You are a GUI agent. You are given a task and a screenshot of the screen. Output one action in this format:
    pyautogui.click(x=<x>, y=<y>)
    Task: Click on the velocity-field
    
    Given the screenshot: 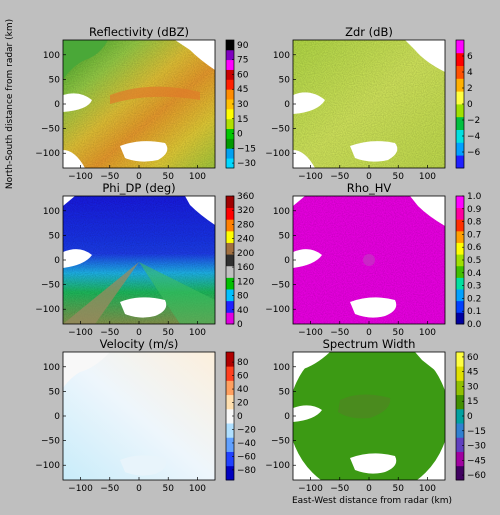 What is the action you would take?
    pyautogui.click(x=139, y=416)
    